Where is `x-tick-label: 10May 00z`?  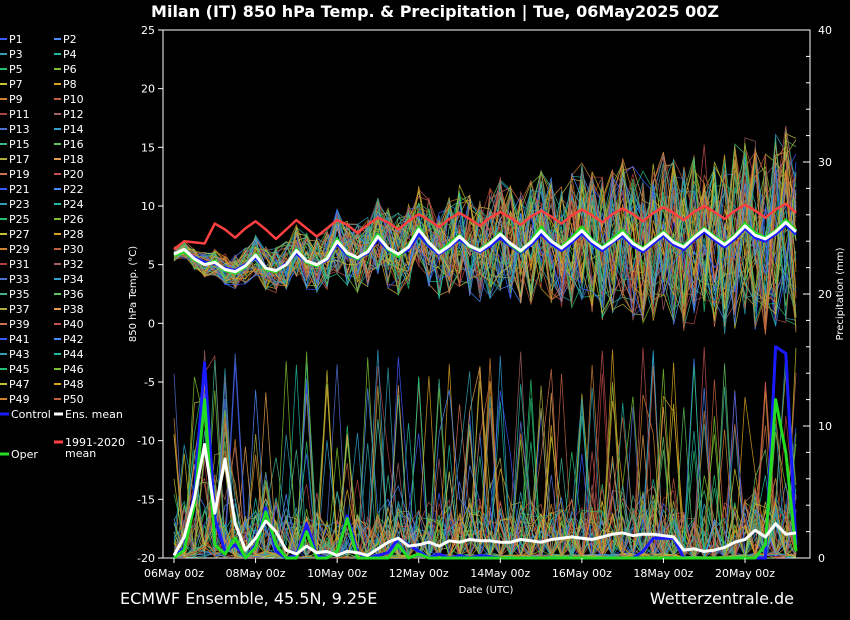 x-tick-label: 10May 00z is located at coordinates (337, 573).